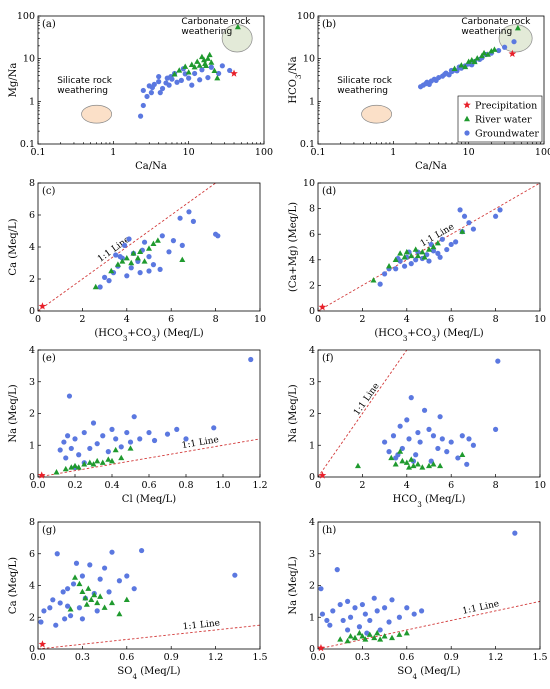 The height and width of the screenshot is (689, 550). Describe the element at coordinates (451, 319) in the screenshot. I see `x-tick-label: 6` at that location.